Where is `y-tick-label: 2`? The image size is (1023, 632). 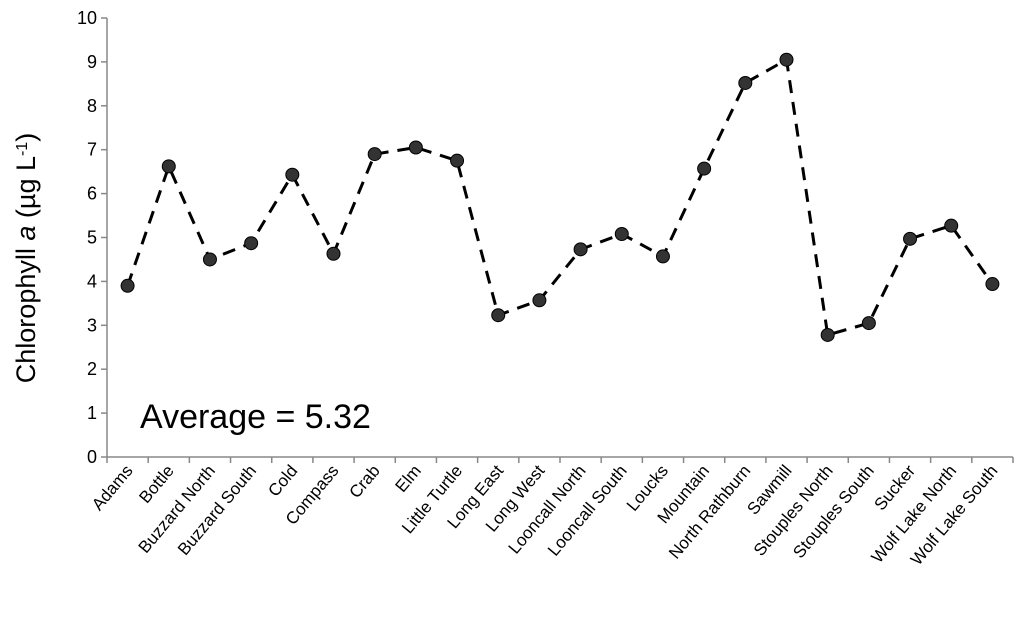
y-tick-label: 2 is located at coordinates (92, 369).